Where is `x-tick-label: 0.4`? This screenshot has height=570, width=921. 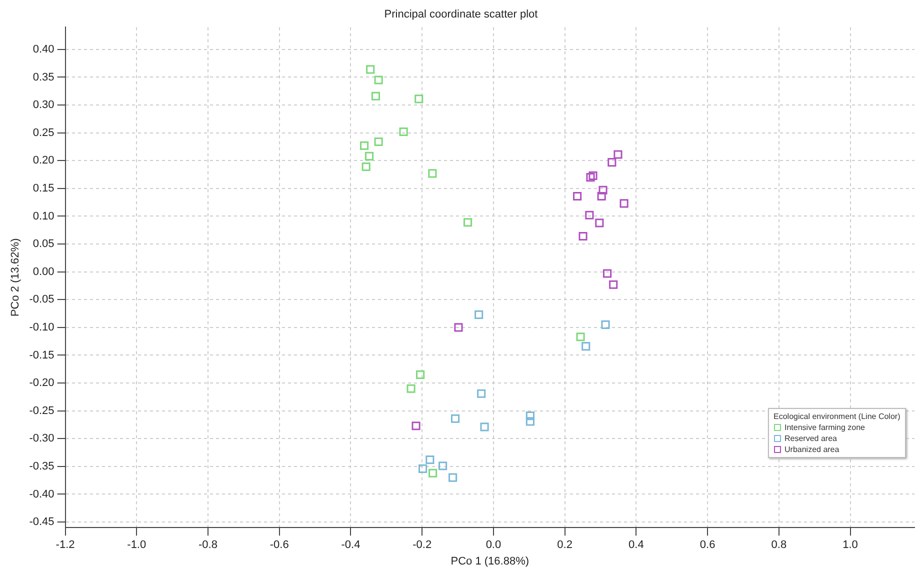 x-tick-label: 0.4 is located at coordinates (636, 545).